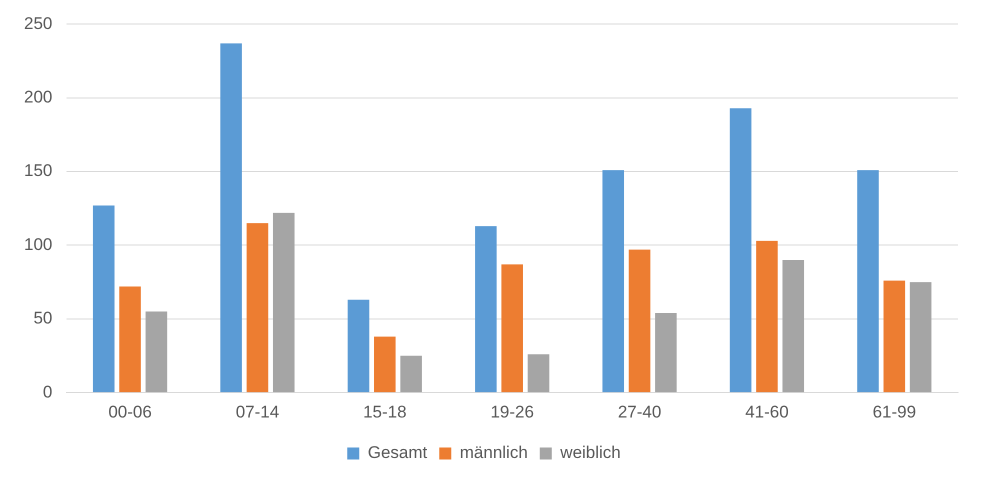 This screenshot has height=477, width=993. I want to click on x-tick-label: 07-14, so click(258, 412).